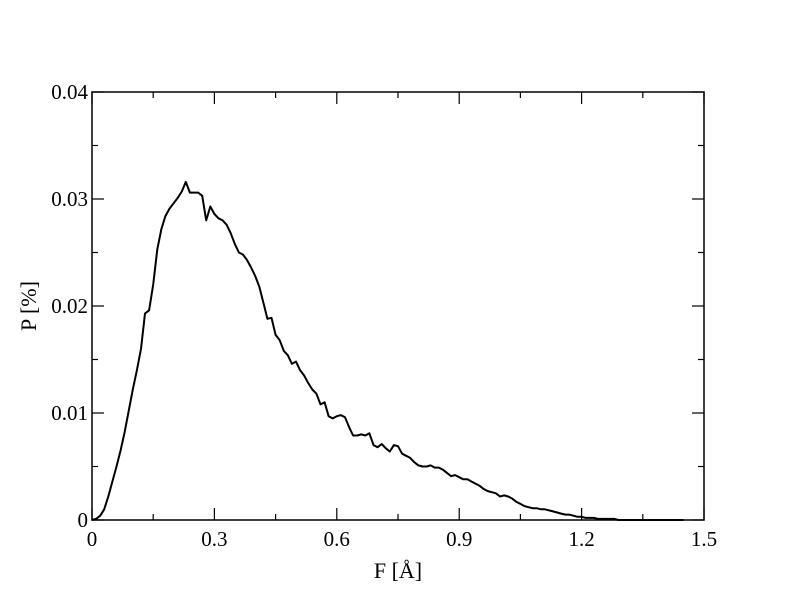 Image resolution: width=792 pixels, height=612 pixels. I want to click on y-tick-label: 0.01, so click(69, 413).